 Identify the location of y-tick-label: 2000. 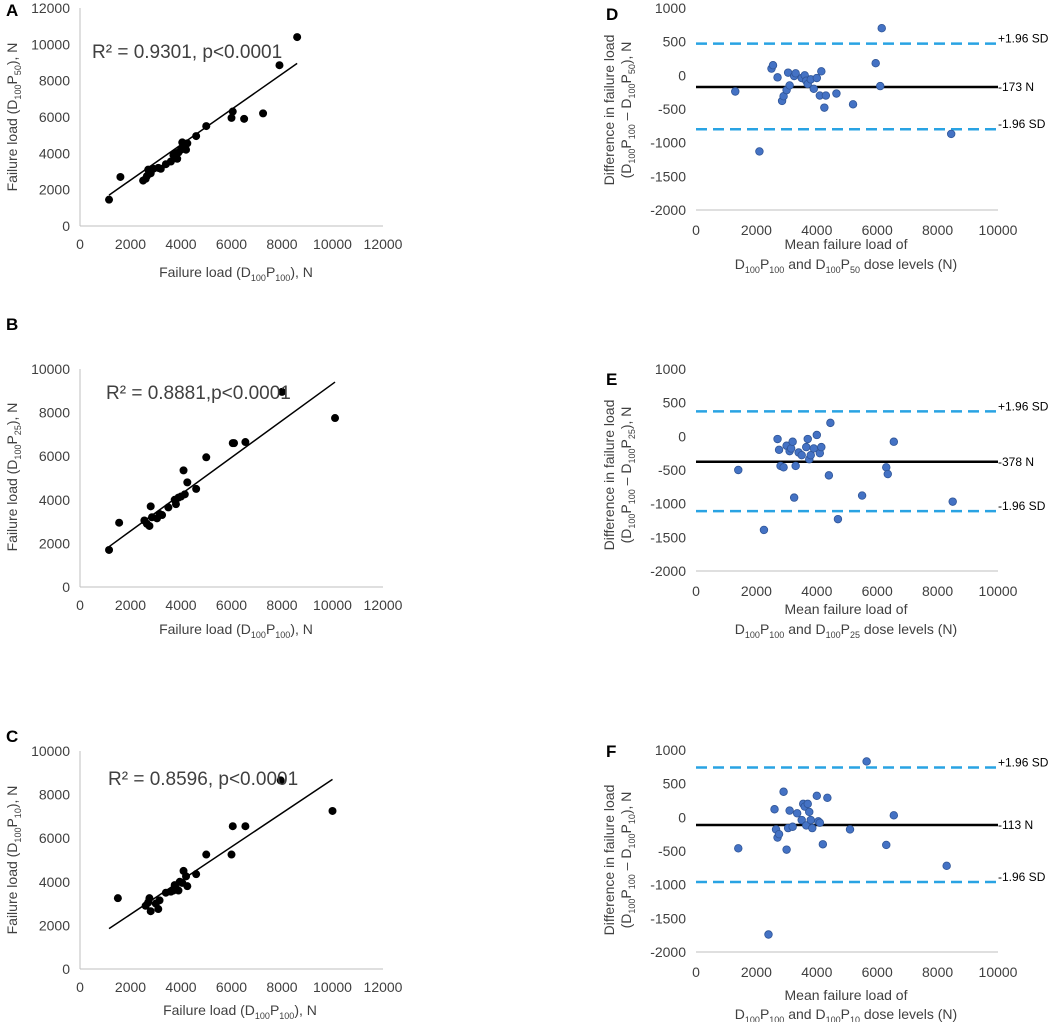
(54, 925).